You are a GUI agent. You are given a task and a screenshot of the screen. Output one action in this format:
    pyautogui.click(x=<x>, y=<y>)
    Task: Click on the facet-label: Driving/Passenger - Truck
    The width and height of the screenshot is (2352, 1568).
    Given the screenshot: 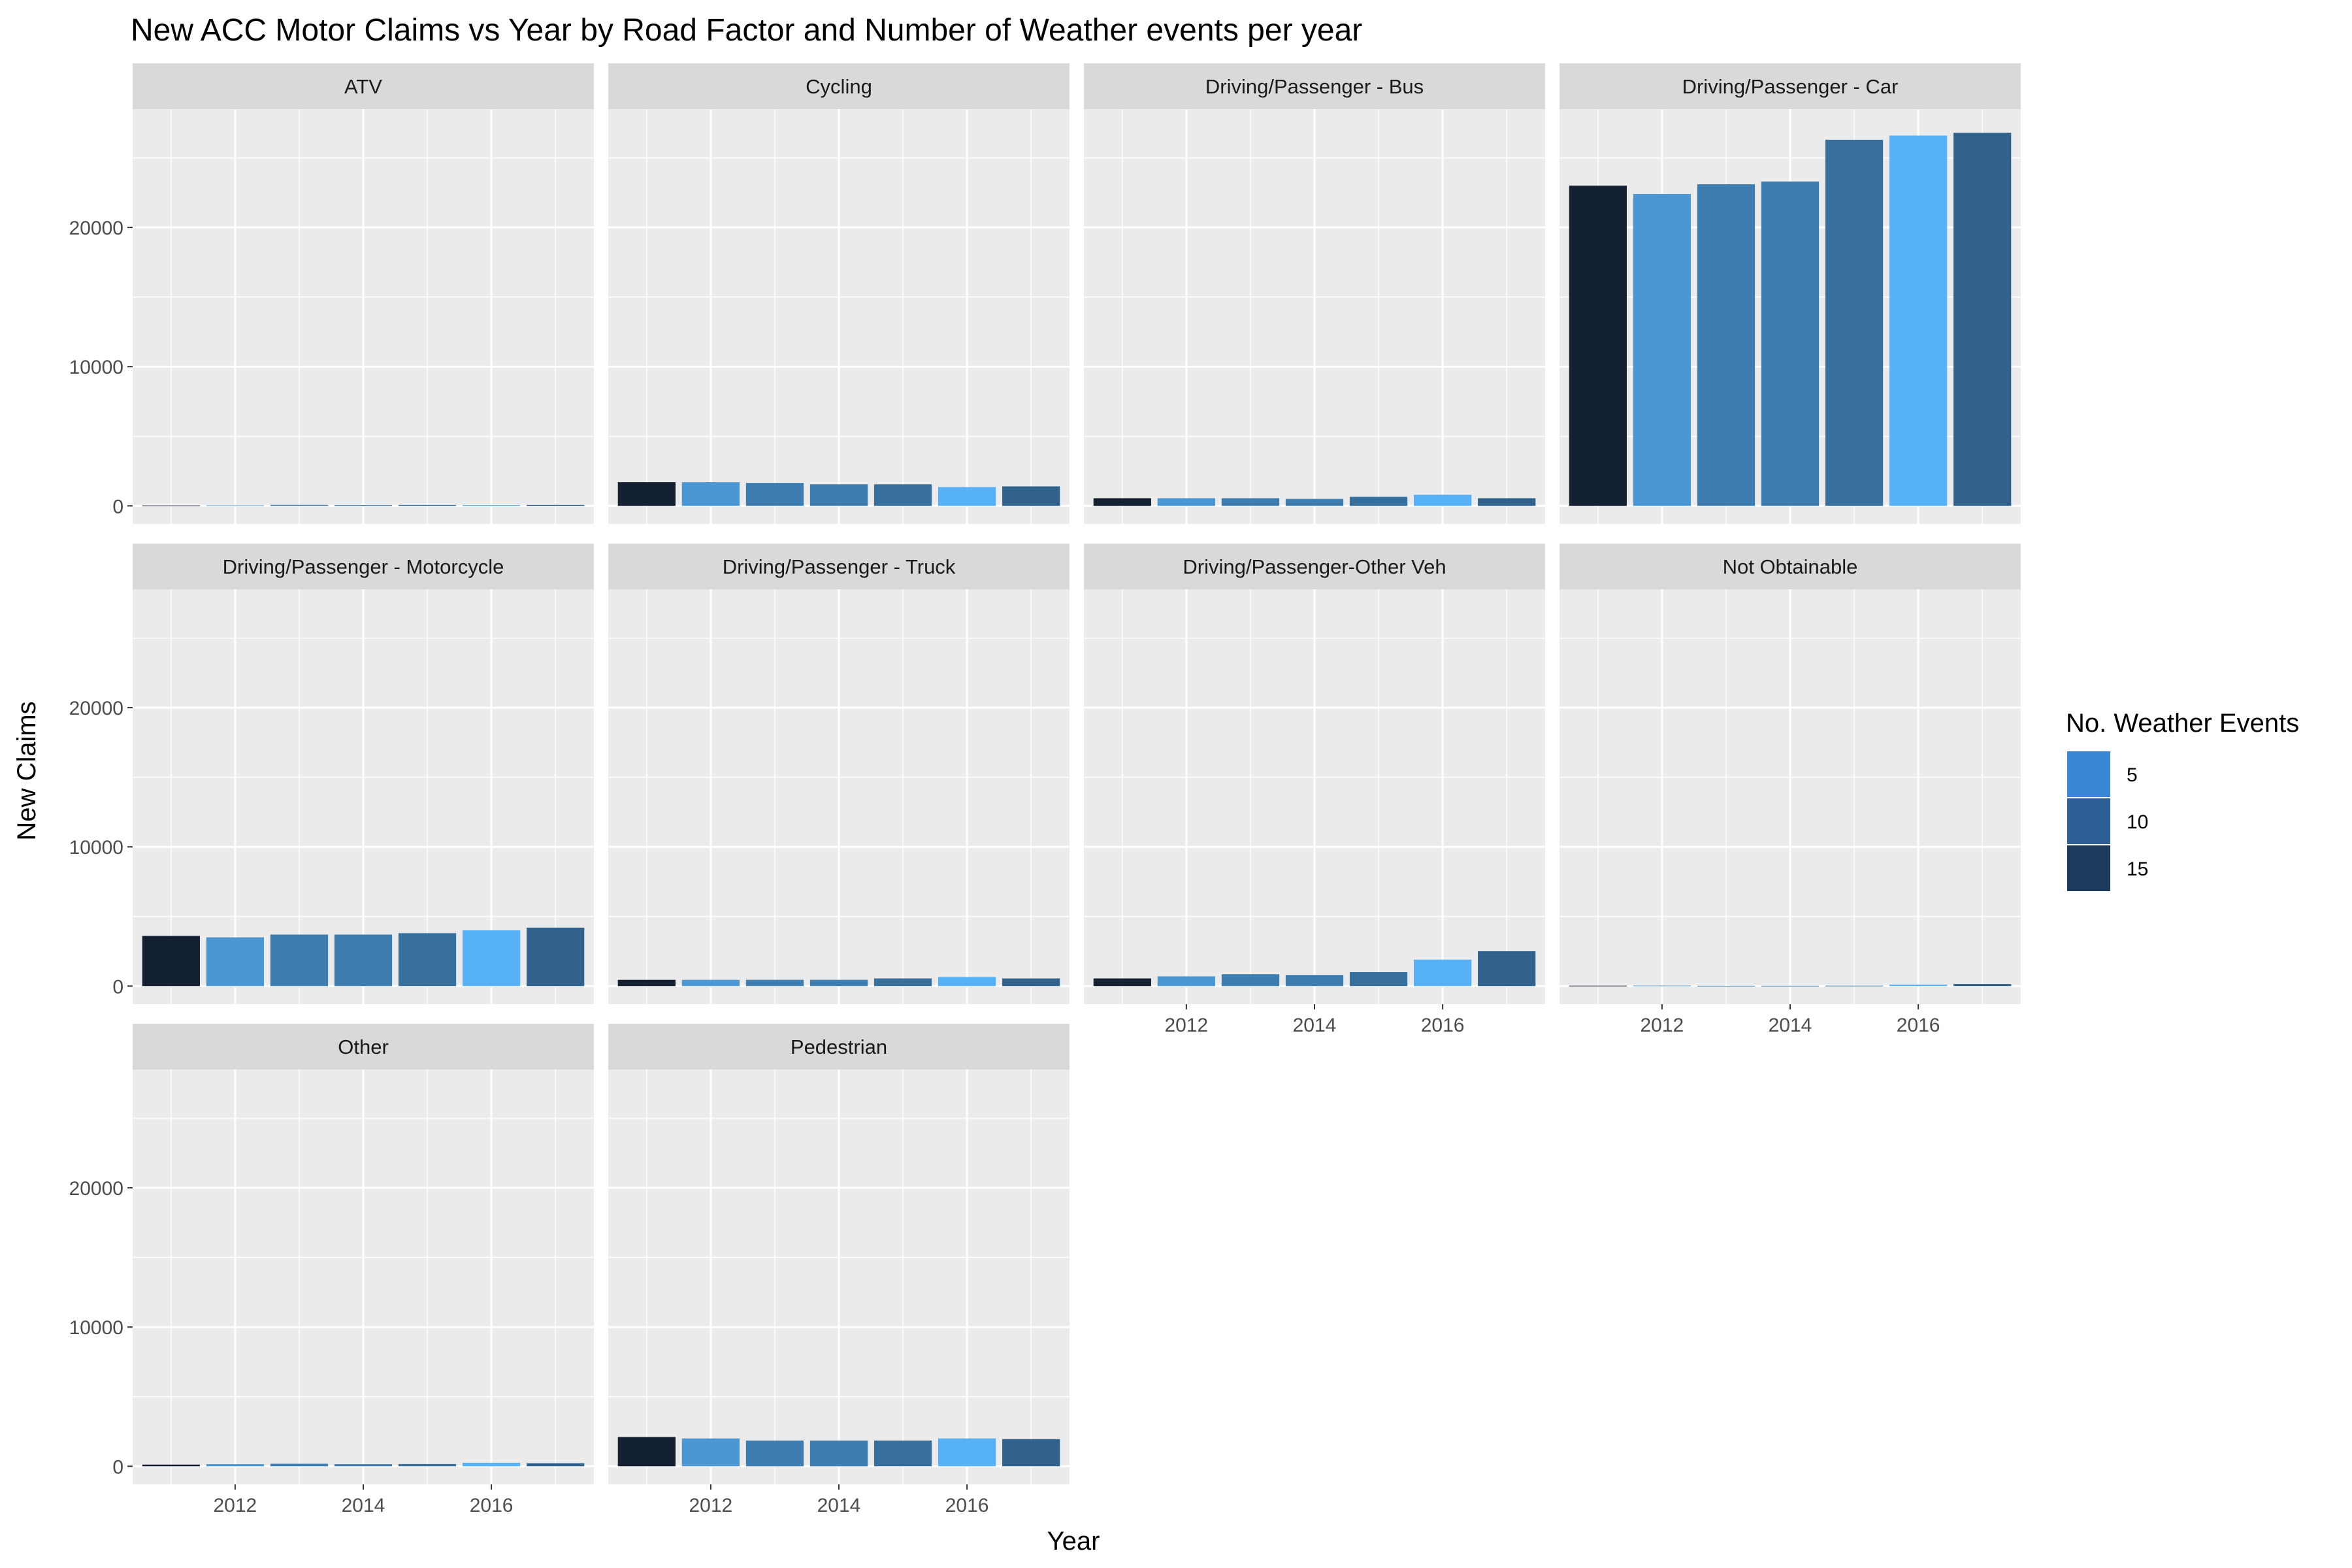 What is the action you would take?
    pyautogui.click(x=839, y=566)
    